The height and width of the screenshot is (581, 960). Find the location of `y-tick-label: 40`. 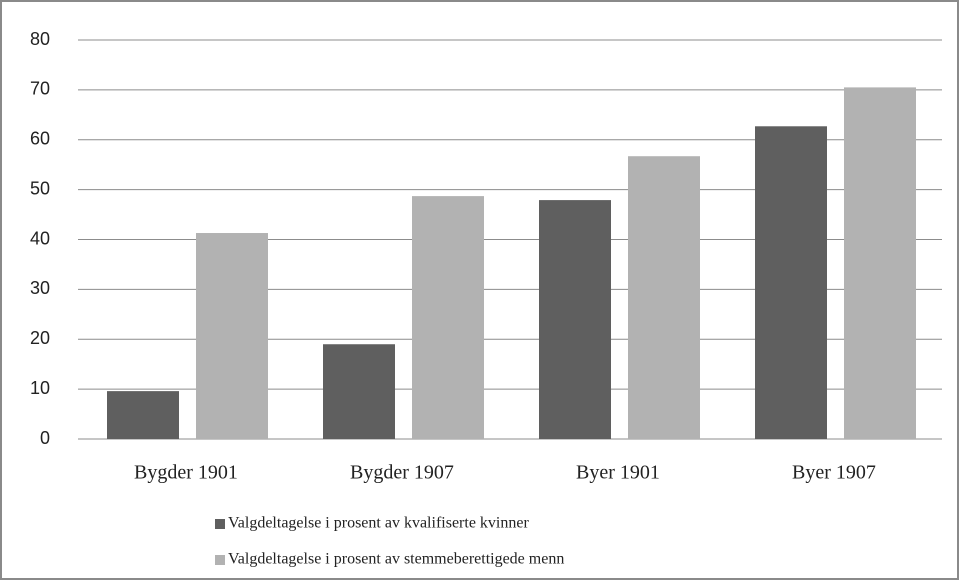

y-tick-label: 40 is located at coordinates (40, 238).